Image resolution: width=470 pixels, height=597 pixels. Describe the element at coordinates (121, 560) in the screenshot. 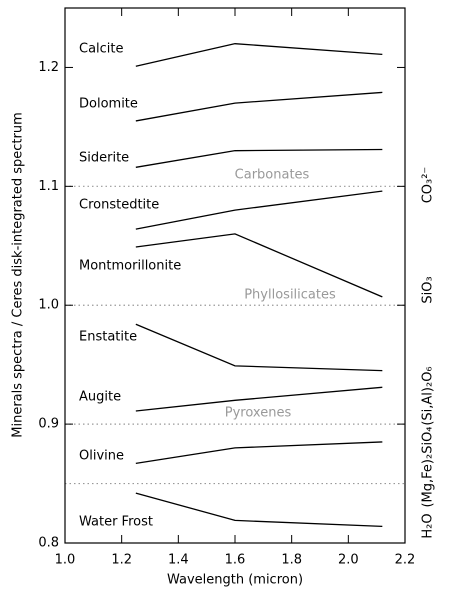

I see `x-tick-label: 1.2` at that location.